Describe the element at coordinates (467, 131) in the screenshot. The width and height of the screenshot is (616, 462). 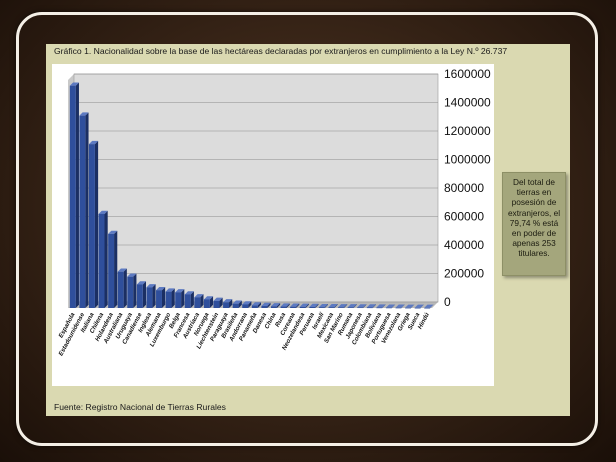
I see `y-tick-label: 1200000` at that location.